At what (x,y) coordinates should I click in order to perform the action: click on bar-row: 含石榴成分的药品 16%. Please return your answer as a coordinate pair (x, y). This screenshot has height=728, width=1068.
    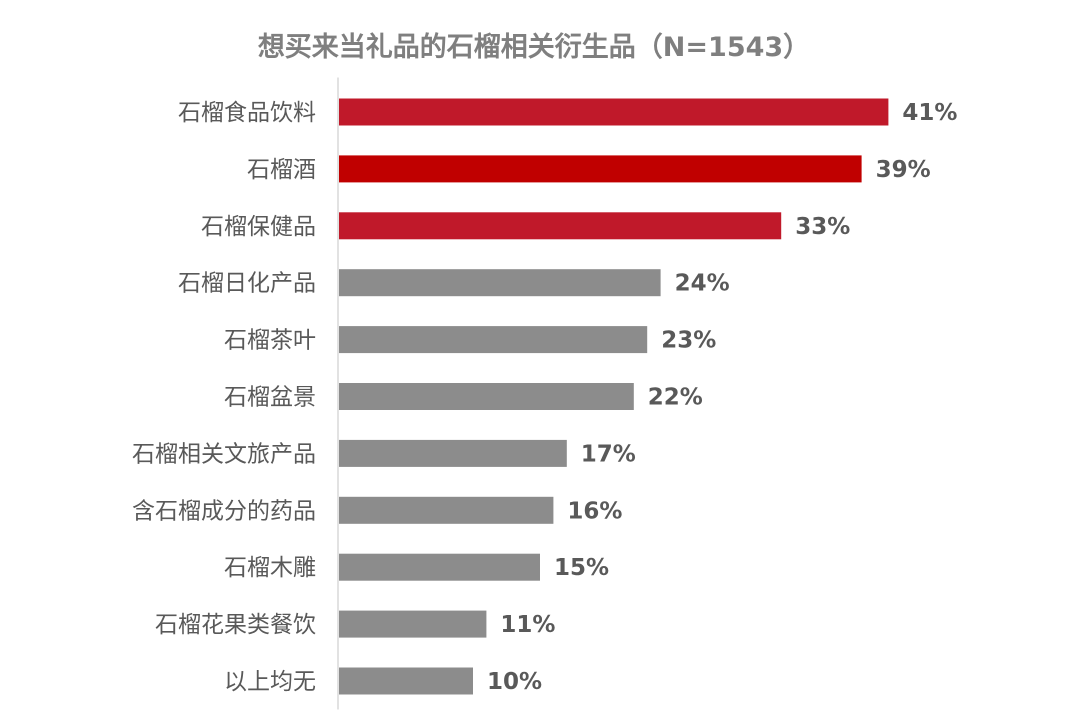
    Looking at the image, I should click on (377, 510).